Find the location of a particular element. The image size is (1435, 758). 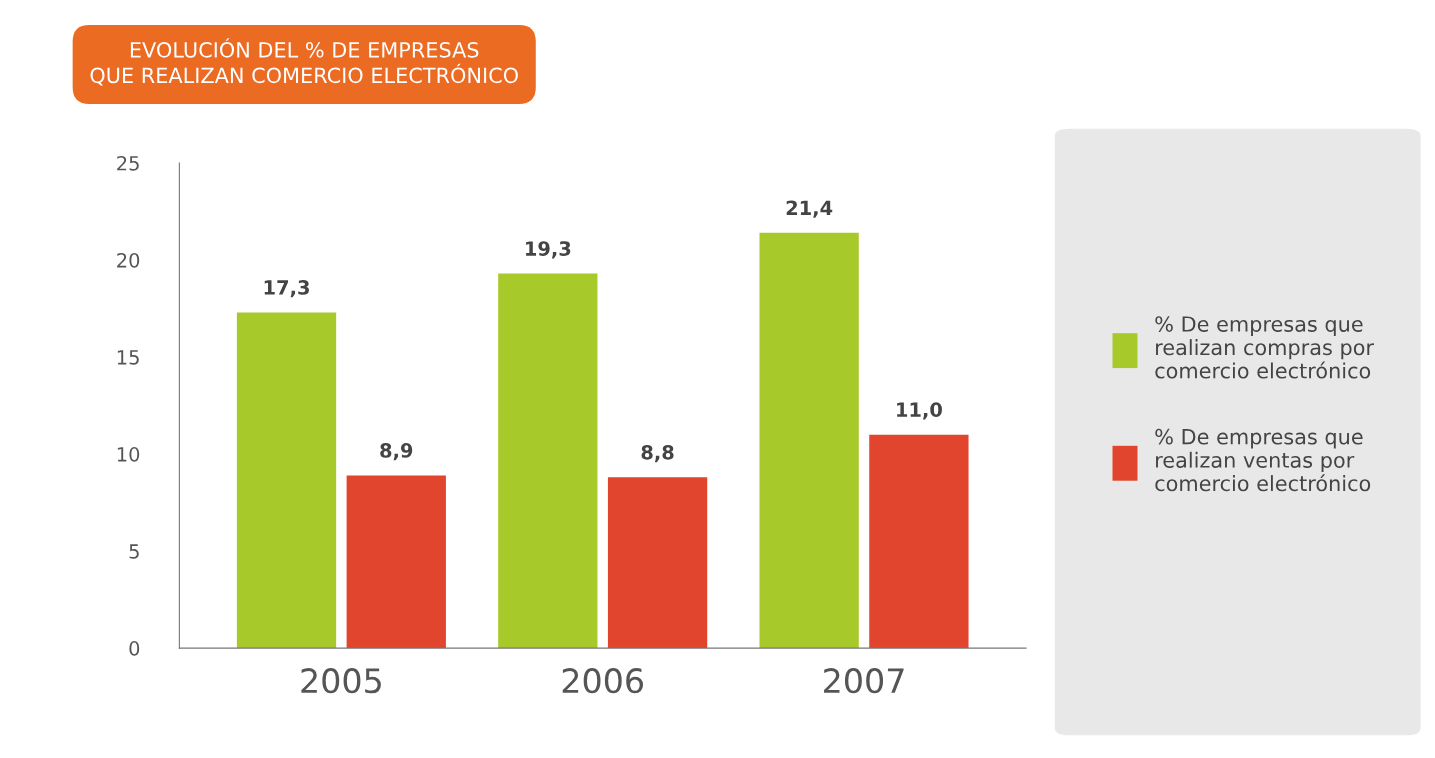

x-tick-label: 2005 is located at coordinates (341, 681).